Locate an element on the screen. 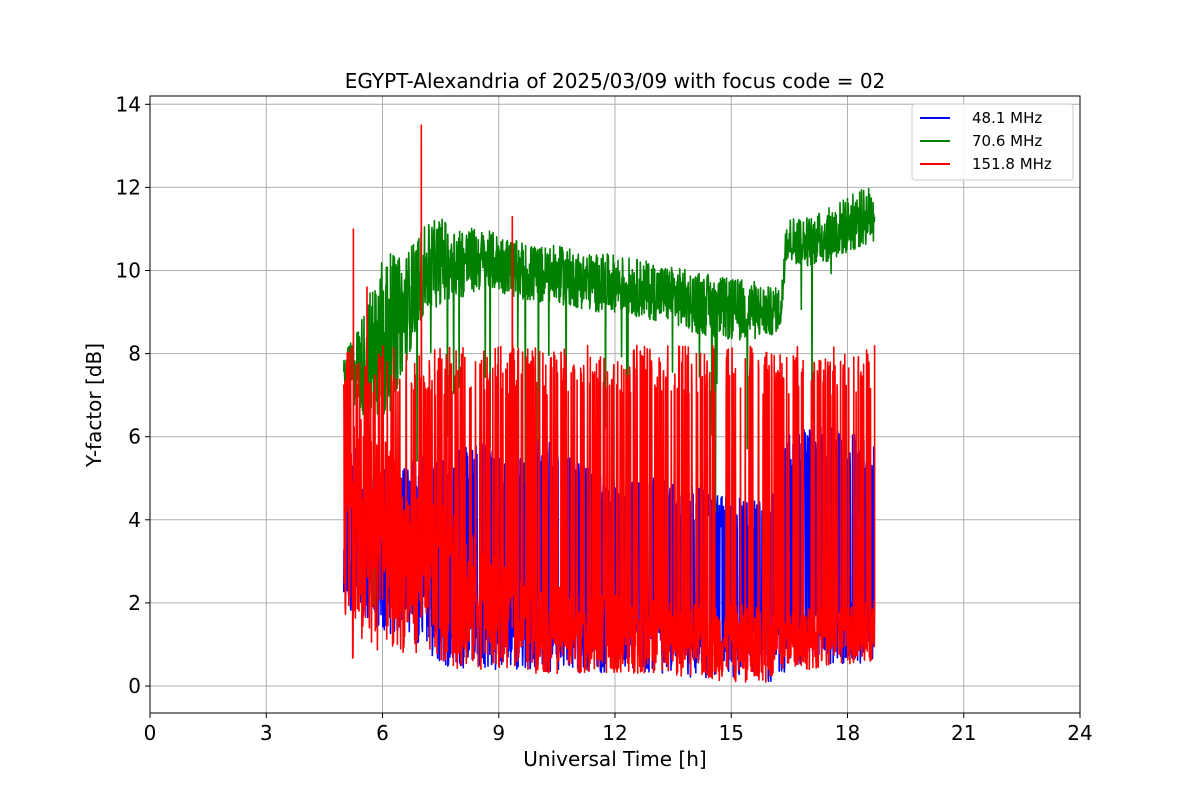 The height and width of the screenshot is (800, 1200). y-axis-label: Y-factor [dB] is located at coordinates (94, 405).